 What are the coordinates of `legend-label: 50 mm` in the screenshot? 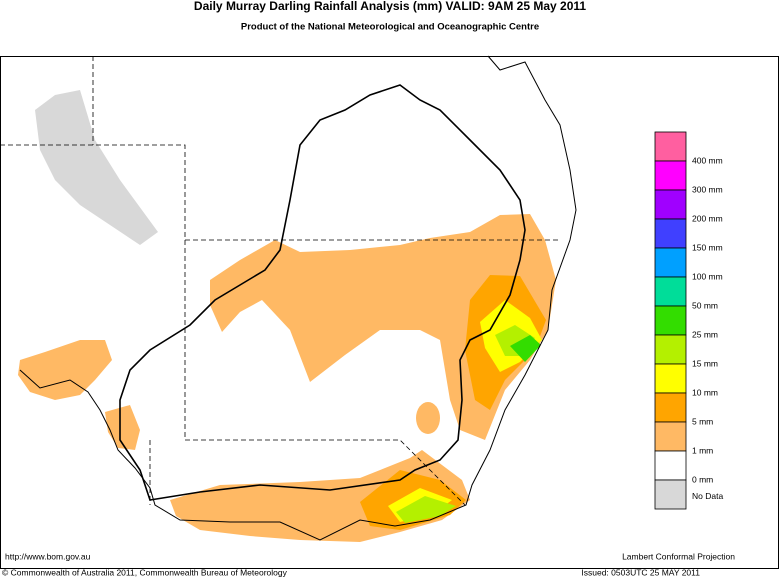 It's located at (705, 305).